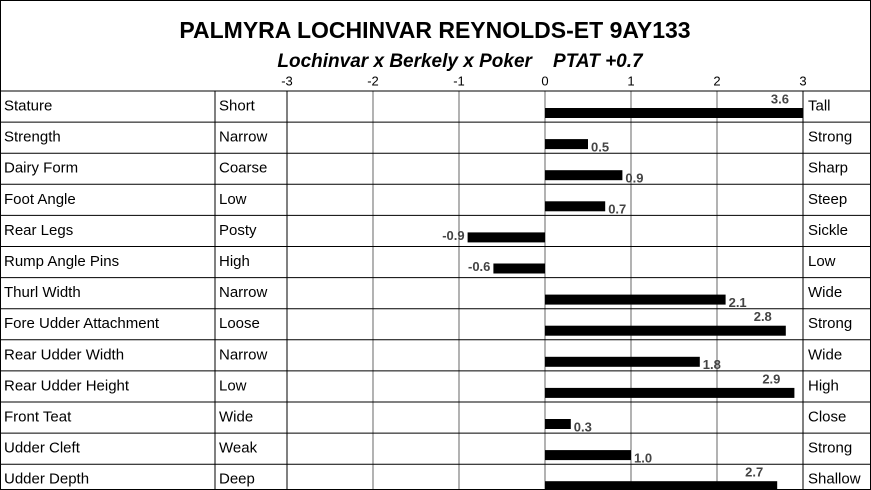  Describe the element at coordinates (82, 323) in the screenshot. I see `trait-label: Fore Udder Attachment` at that location.